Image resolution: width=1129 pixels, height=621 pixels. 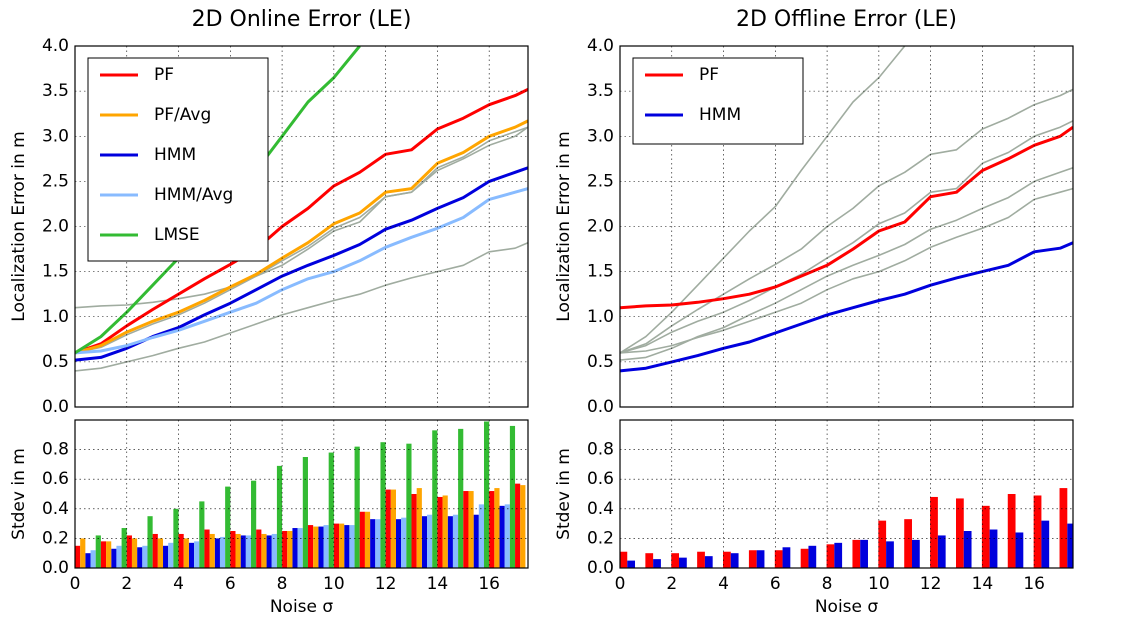 What do you see at coordinates (600, 509) in the screenshot?
I see `y-tick-label: 0.4` at bounding box center [600, 509].